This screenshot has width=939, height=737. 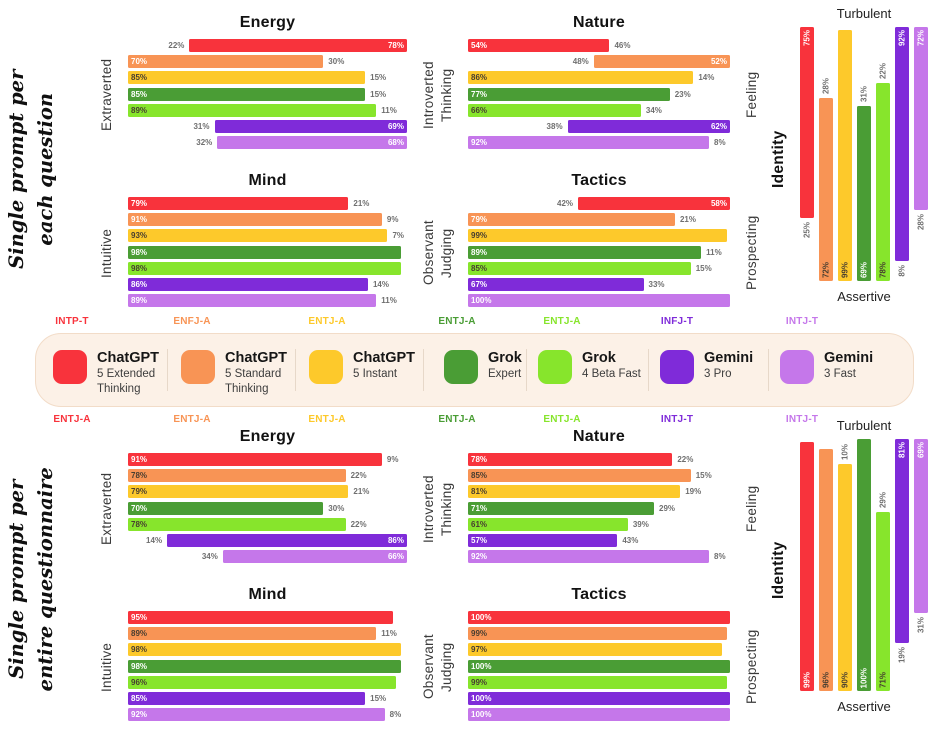 What do you see at coordinates (505, 373) in the screenshot?
I see `legend-model-variant: Expert` at bounding box center [505, 373].